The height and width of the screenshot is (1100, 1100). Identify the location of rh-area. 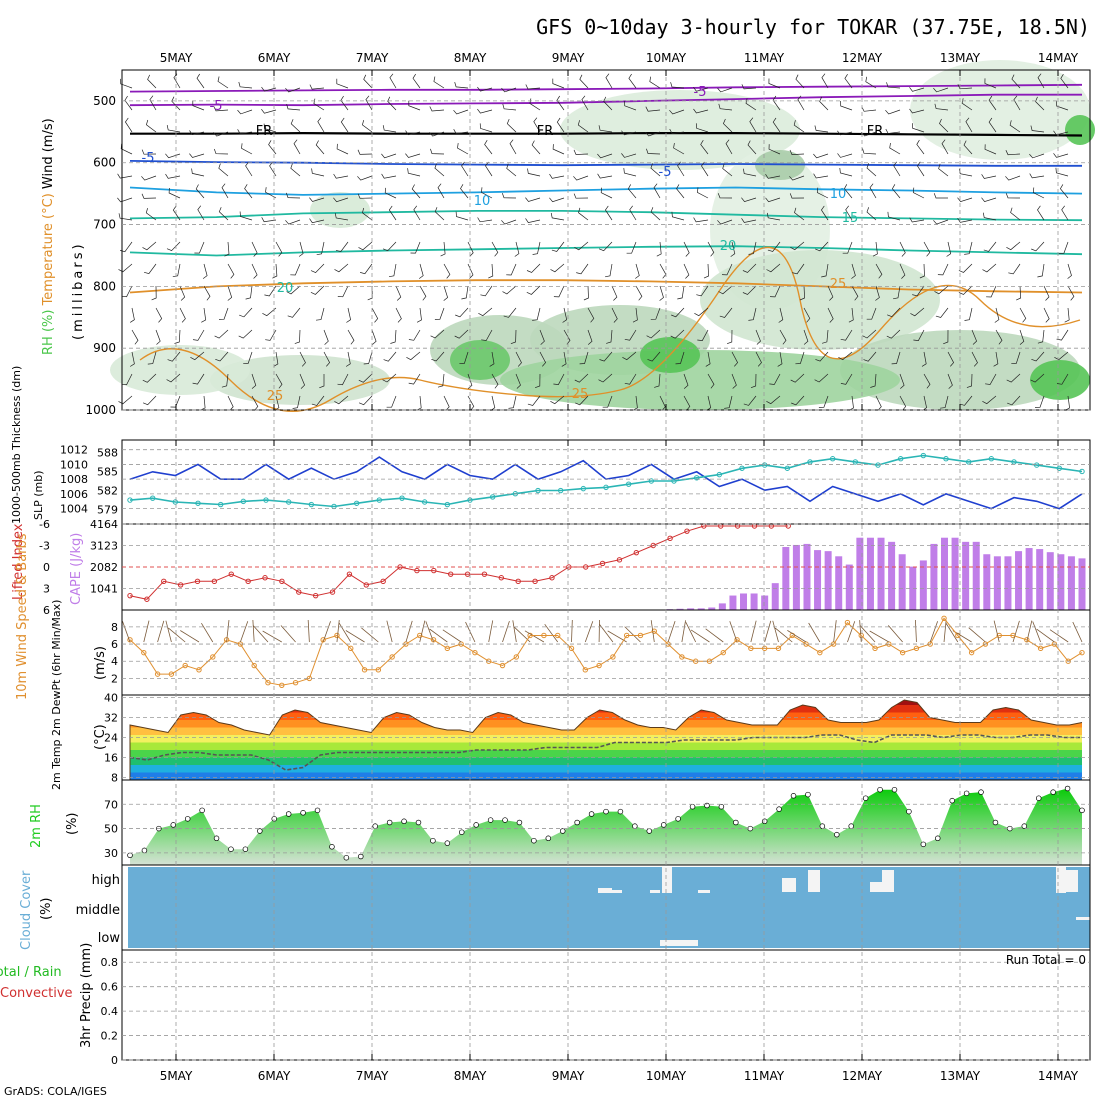
(606, 826).